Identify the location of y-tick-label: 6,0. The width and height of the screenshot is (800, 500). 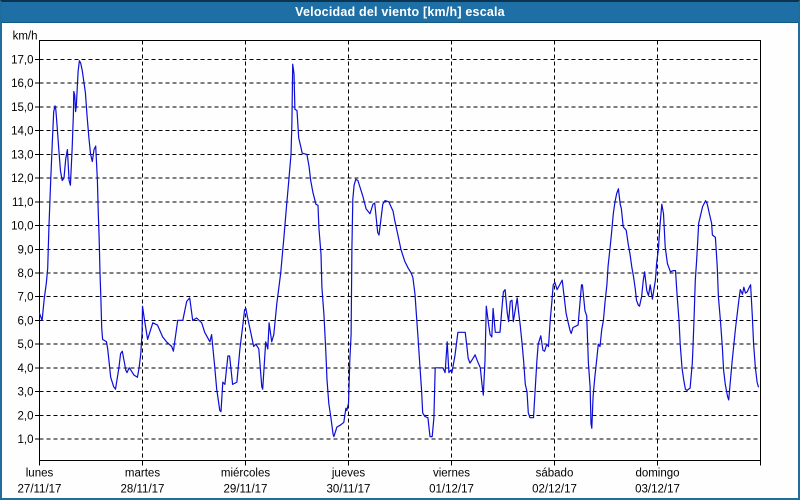
(26, 321).